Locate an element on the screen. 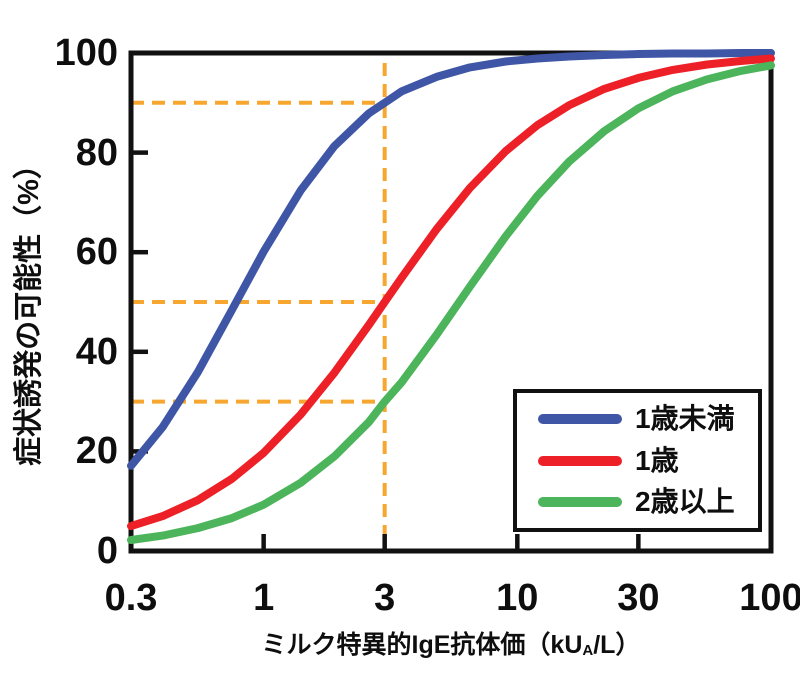 The image size is (800, 700). x-tick-label: 10 is located at coordinates (517, 598).